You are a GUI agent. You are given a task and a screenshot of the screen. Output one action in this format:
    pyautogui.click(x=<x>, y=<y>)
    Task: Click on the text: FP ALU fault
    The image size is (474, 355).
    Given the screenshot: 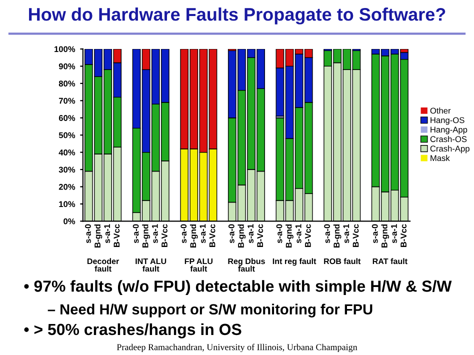 What is the action you would take?
    pyautogui.click(x=198, y=265)
    